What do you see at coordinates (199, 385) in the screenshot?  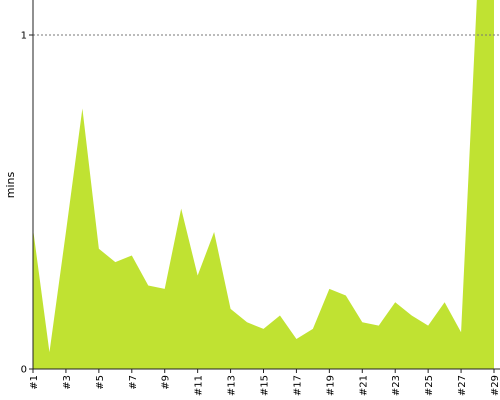 I see `x-tick-label: #11` at bounding box center [199, 385].